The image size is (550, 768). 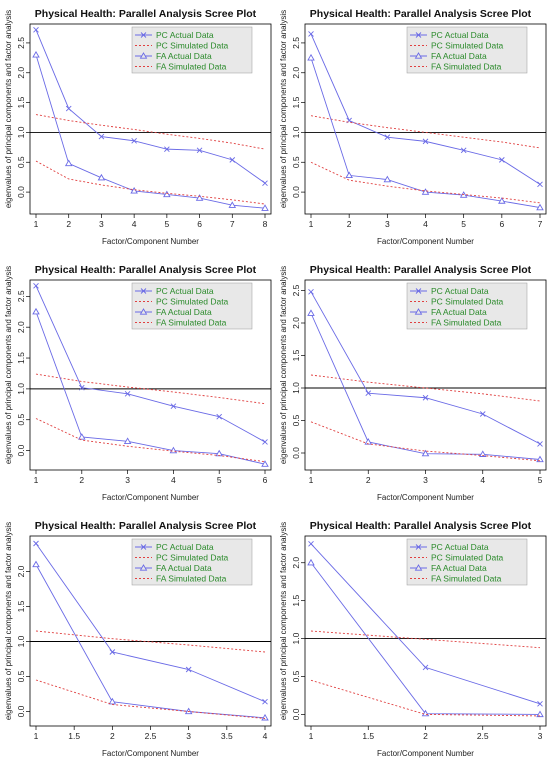 I want to click on plot-frame, so click(x=150, y=375).